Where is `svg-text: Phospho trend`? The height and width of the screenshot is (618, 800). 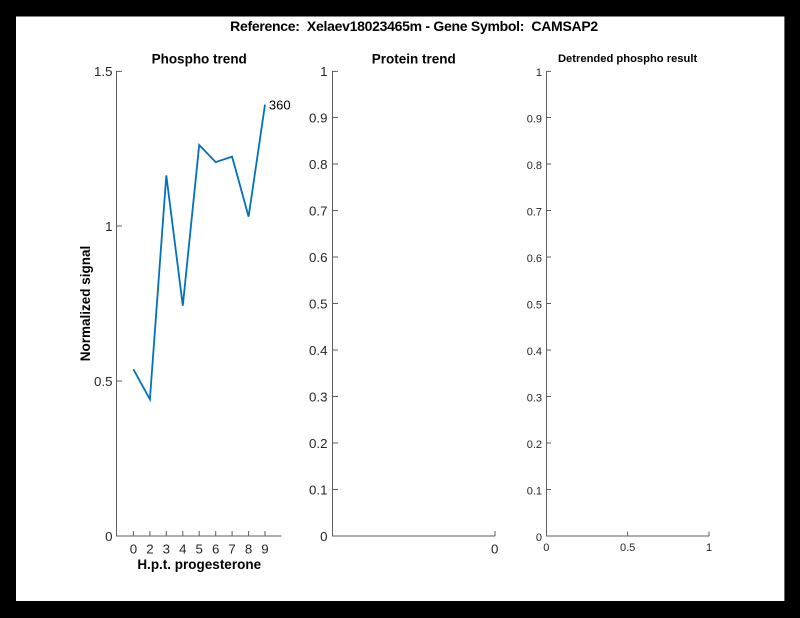 svg-text: Phospho trend is located at coordinates (199, 59).